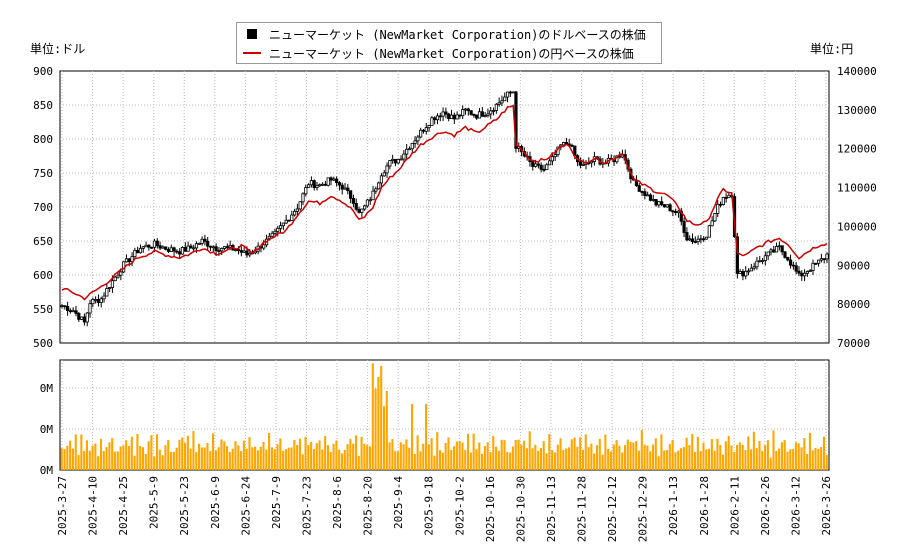 The image size is (900, 550). Describe the element at coordinates (857, 226) in the screenshot. I see `y-right-tick-label: 100000` at that location.